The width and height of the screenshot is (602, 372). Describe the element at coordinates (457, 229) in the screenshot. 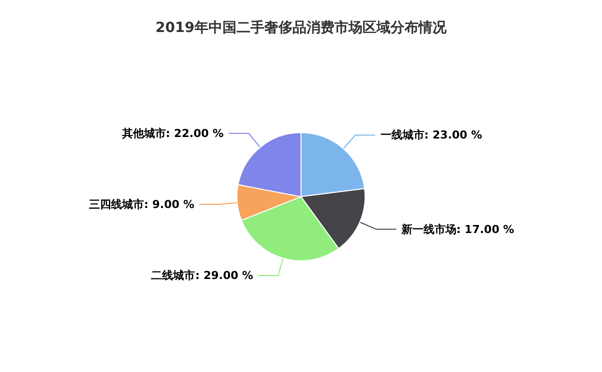

I see `slice-label: 新一线市场: 17.00 %` at that location.